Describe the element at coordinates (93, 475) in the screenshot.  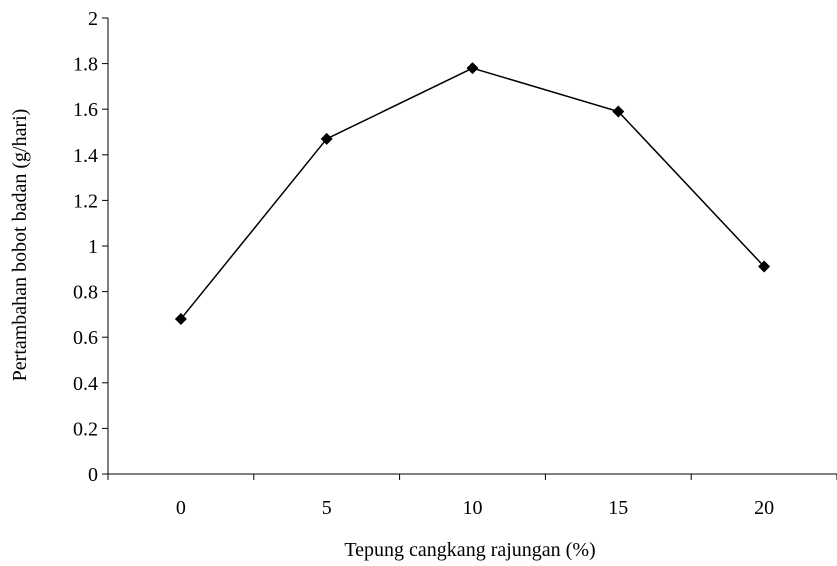
I see `y-tick-label: 0` at that location.